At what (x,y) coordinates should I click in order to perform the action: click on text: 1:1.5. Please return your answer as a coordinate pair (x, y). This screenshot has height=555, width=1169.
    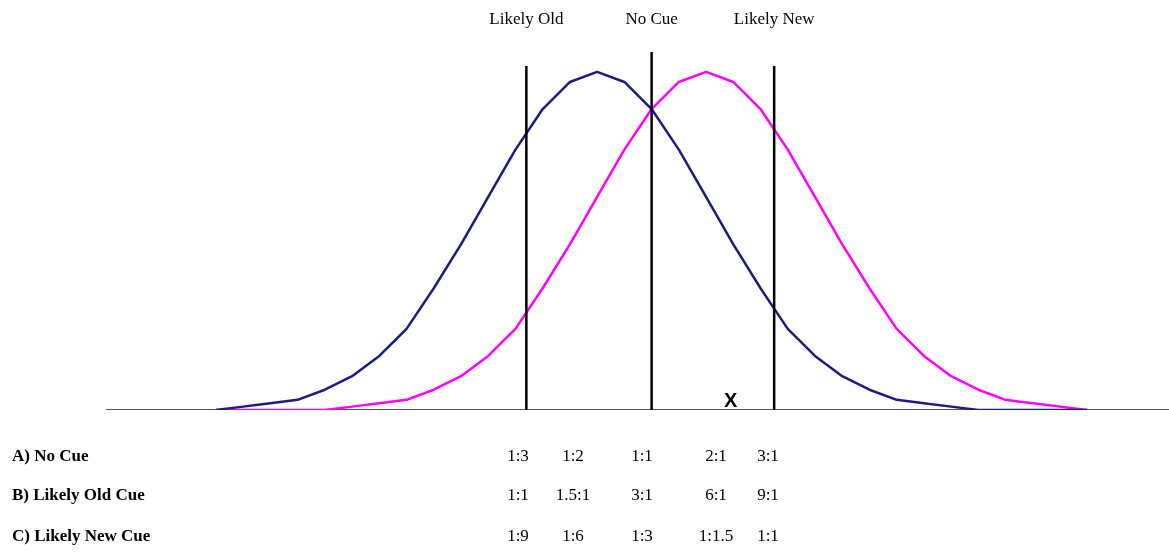
    Looking at the image, I should click on (716, 536).